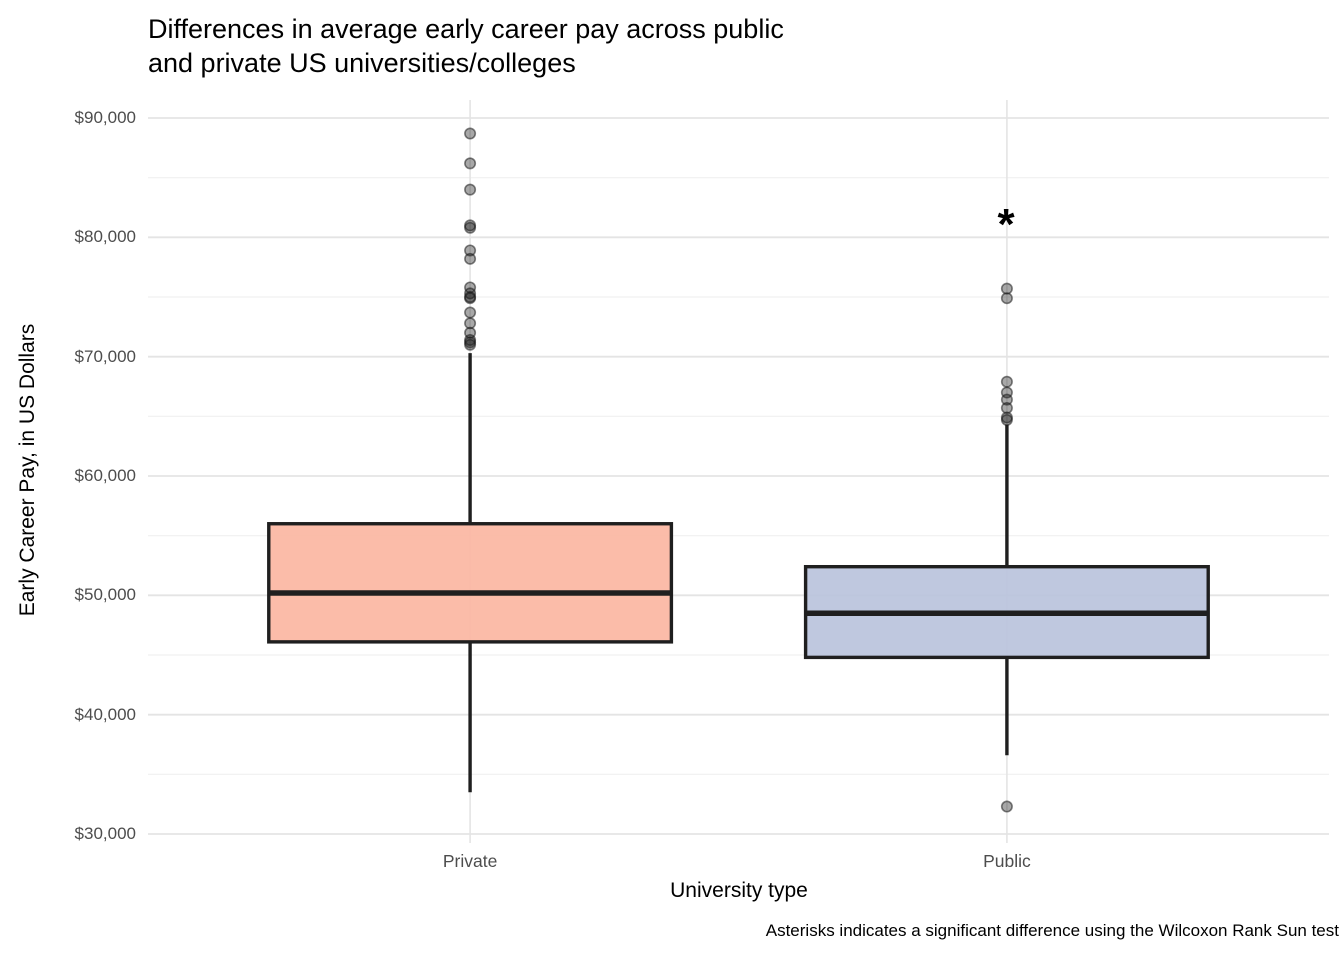 This screenshot has height=960, width=1344. Describe the element at coordinates (105, 356) in the screenshot. I see `y-tick-label: $70,000` at that location.